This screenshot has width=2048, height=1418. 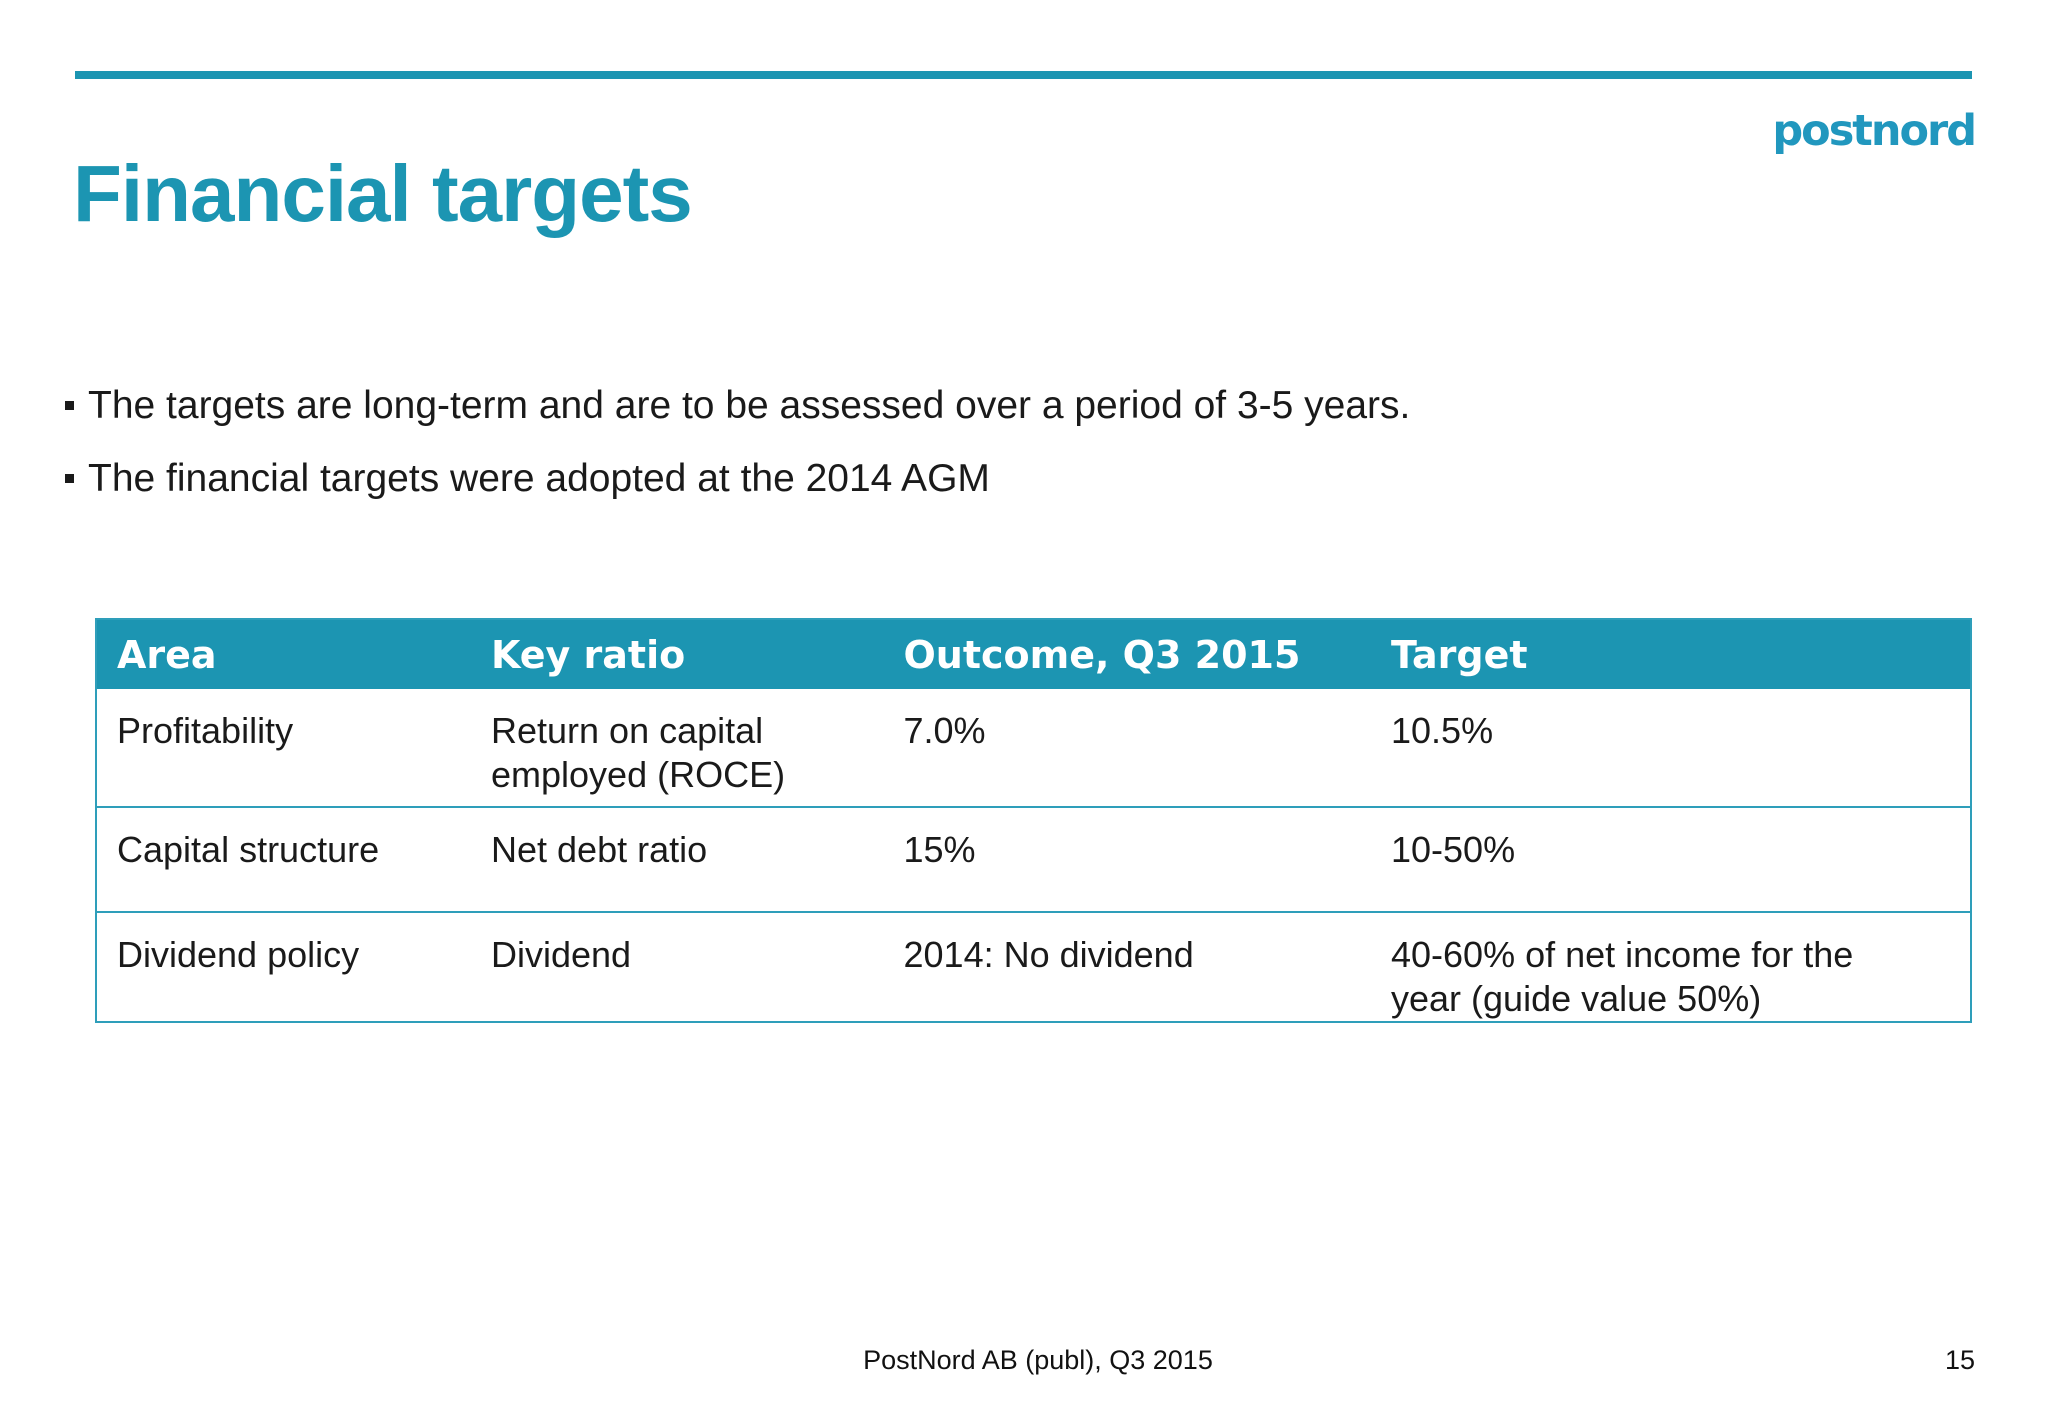 What do you see at coordinates (1671, 748) in the screenshot?
I see `cell-target: 10.5%` at bounding box center [1671, 748].